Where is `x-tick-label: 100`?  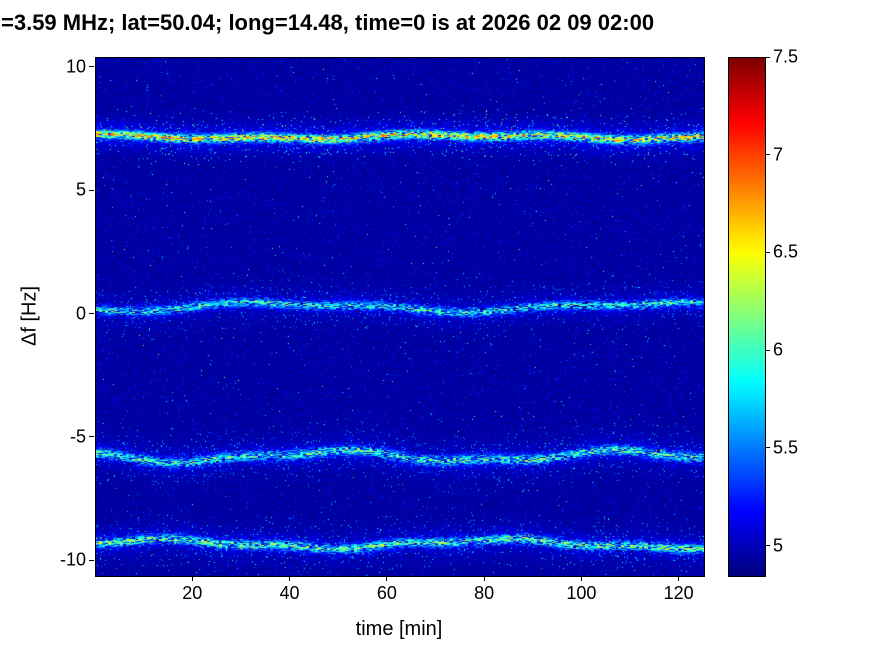
x-tick-label: 100 is located at coordinates (581, 593).